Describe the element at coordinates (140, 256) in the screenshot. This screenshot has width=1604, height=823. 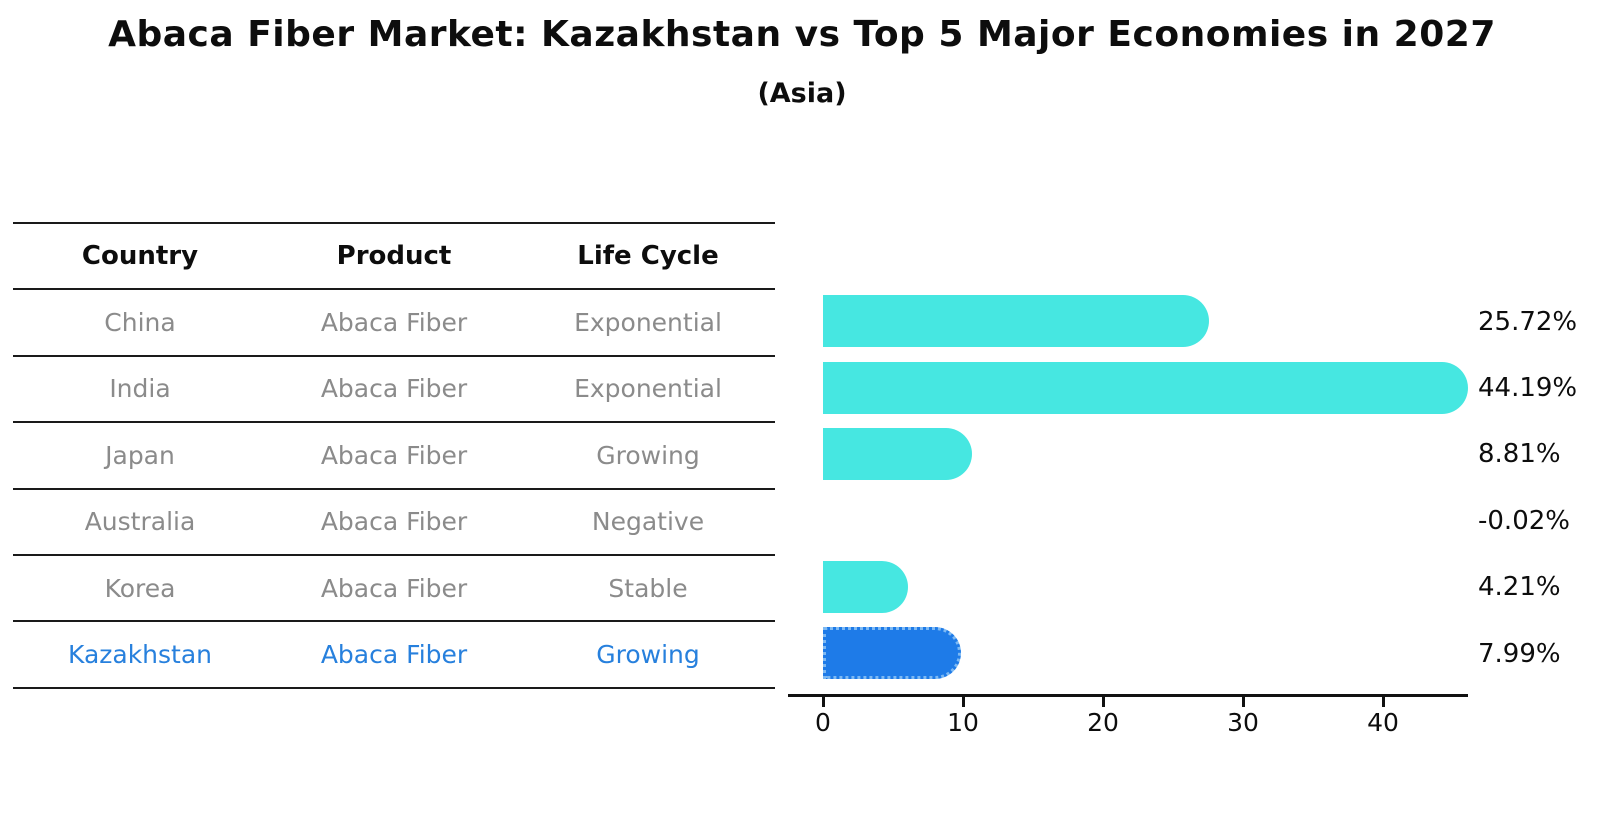
I see `header-country: Country` at that location.